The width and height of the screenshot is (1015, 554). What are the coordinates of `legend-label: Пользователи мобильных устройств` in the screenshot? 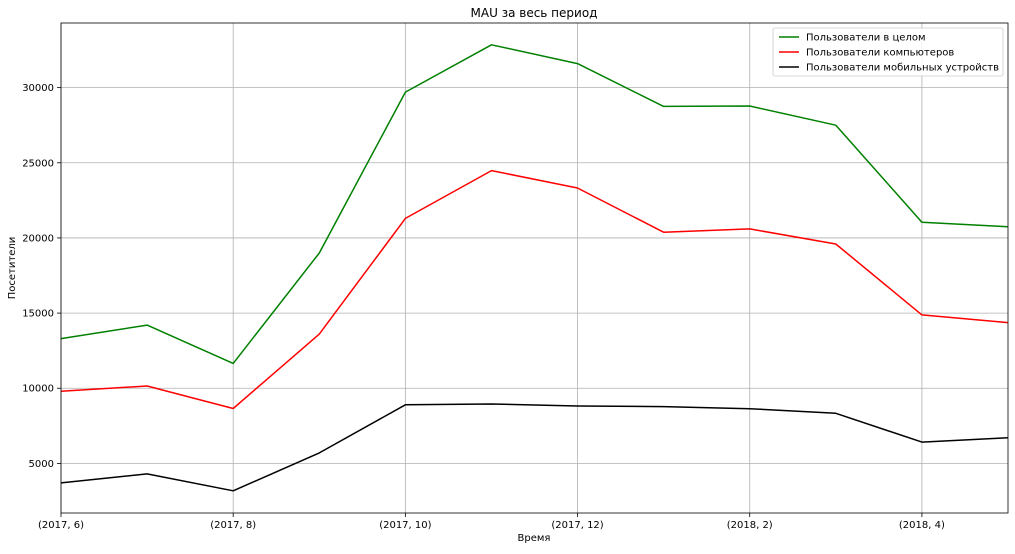 It's located at (902, 68).